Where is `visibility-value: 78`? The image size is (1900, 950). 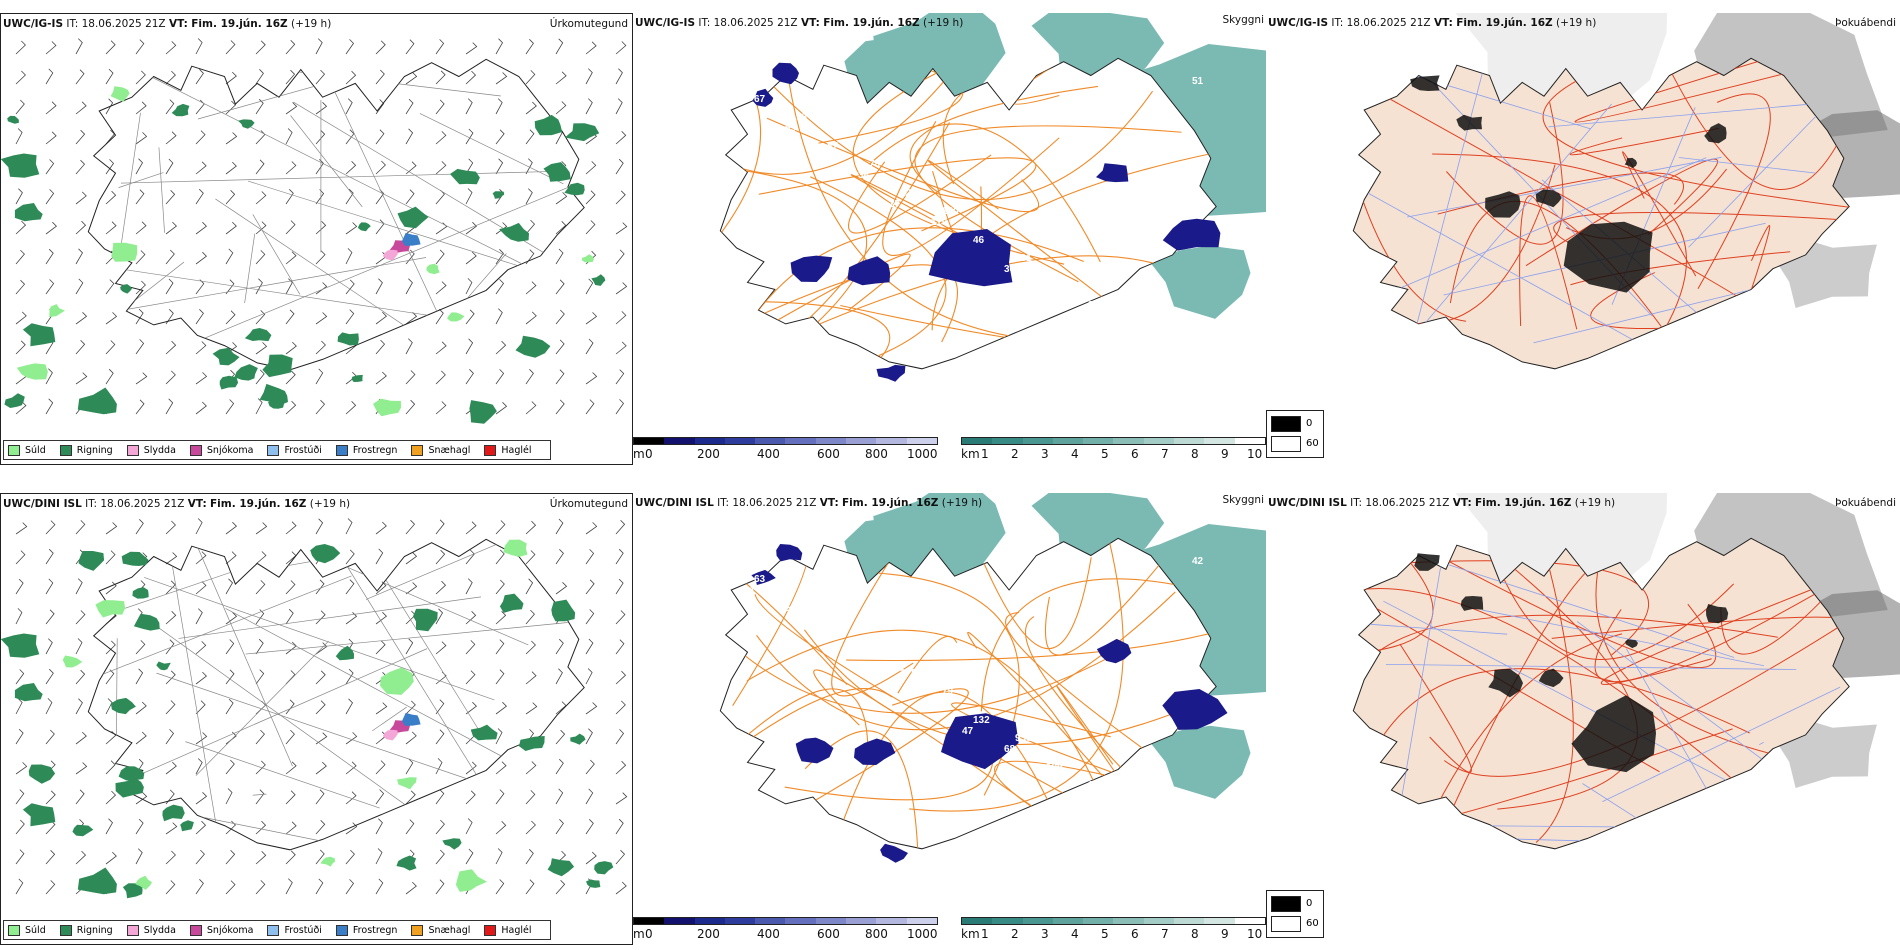 visibility-value: 78 is located at coordinates (875, 164).